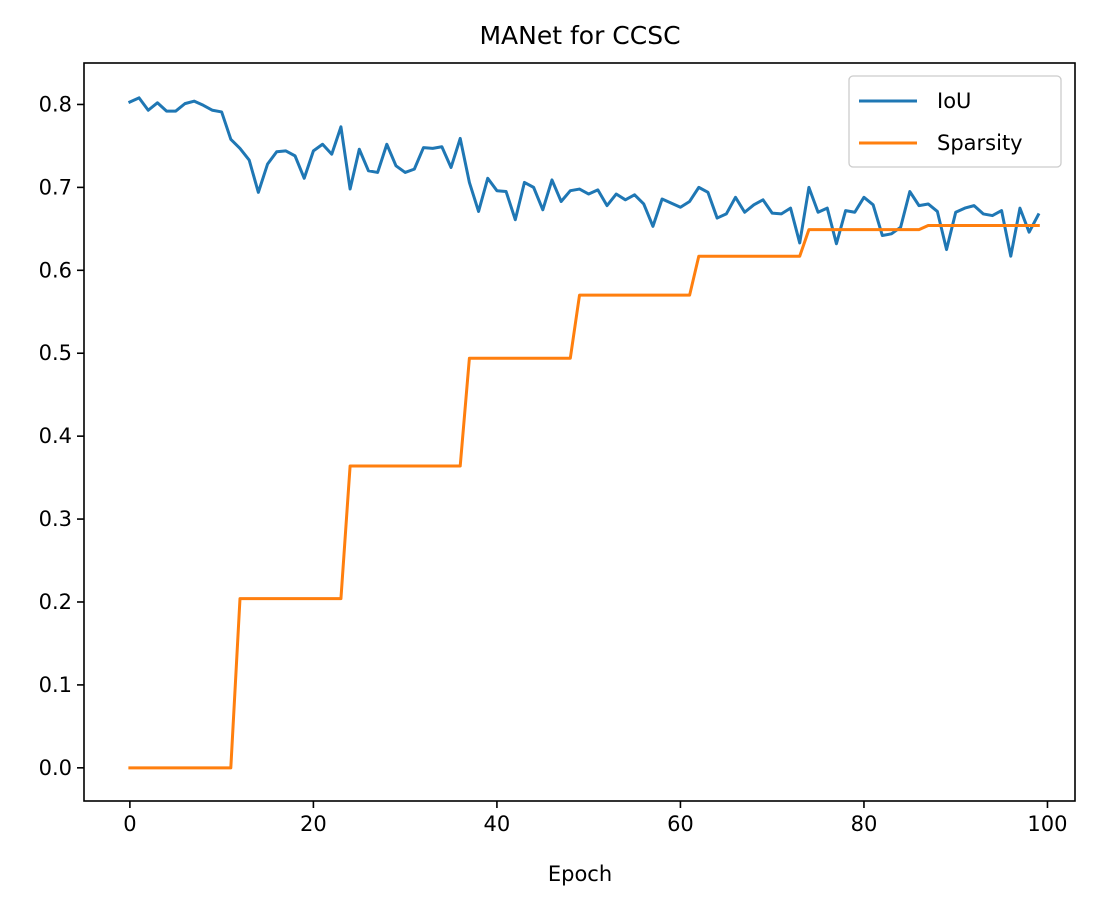 This screenshot has height=908, width=1095. Describe the element at coordinates (980, 143) in the screenshot. I see `legend-label-sparsity: Sparsity` at that location.